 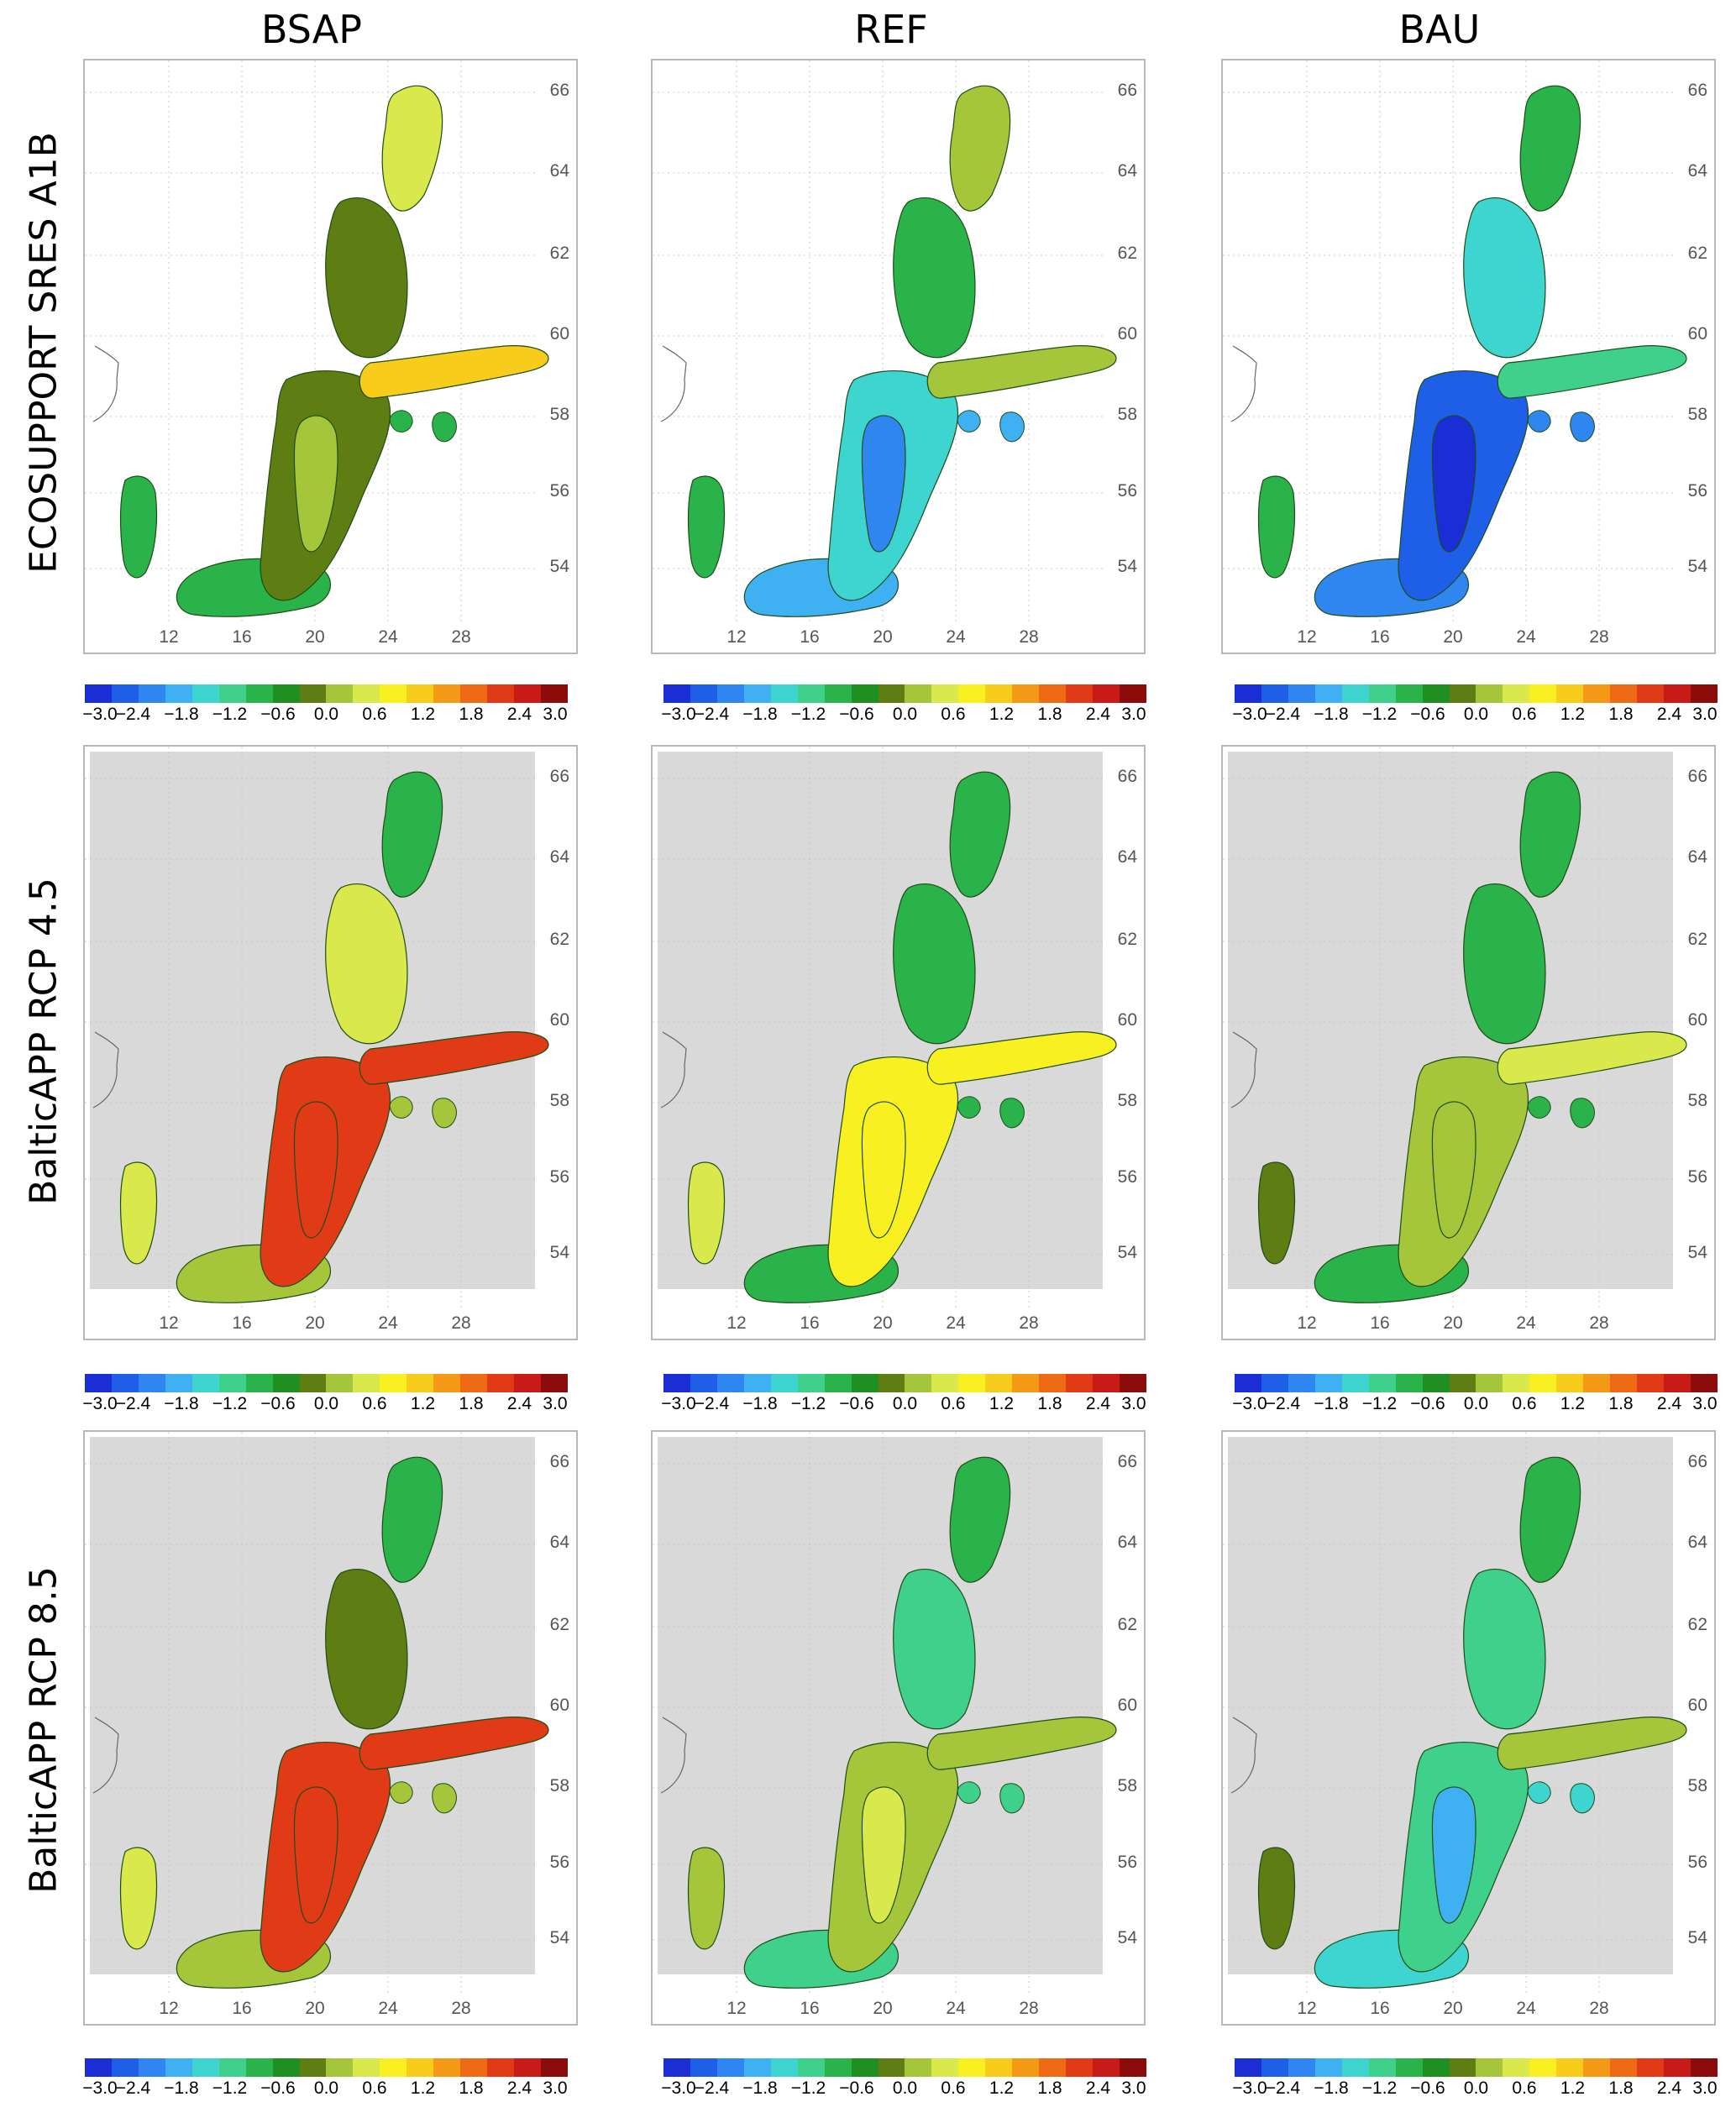 I want to click on latitude-label: 62, so click(x=559, y=253).